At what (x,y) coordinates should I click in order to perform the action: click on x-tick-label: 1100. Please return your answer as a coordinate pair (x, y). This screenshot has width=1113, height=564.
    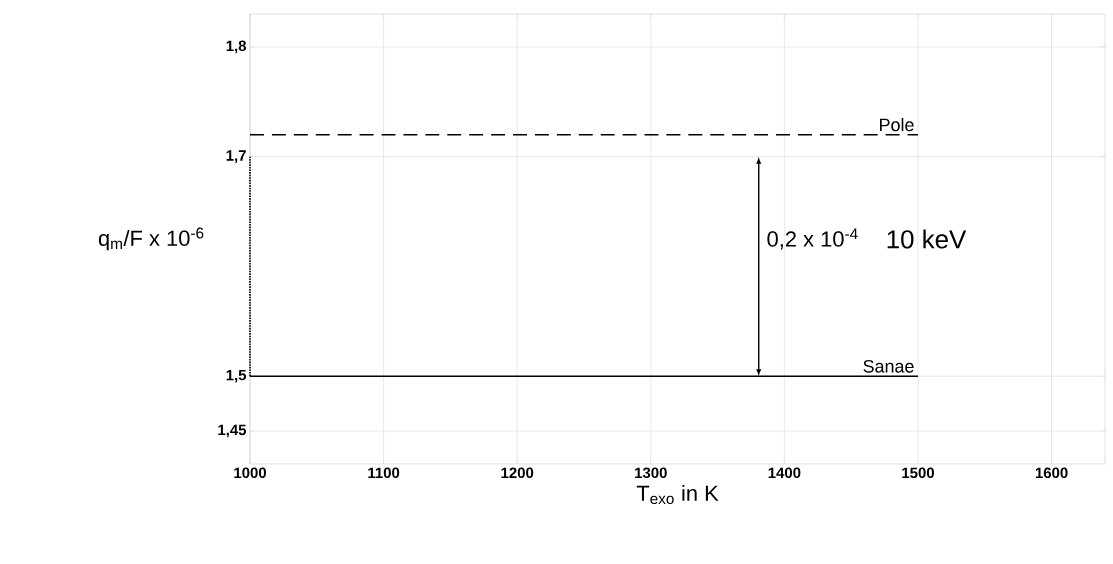
    Looking at the image, I should click on (384, 473).